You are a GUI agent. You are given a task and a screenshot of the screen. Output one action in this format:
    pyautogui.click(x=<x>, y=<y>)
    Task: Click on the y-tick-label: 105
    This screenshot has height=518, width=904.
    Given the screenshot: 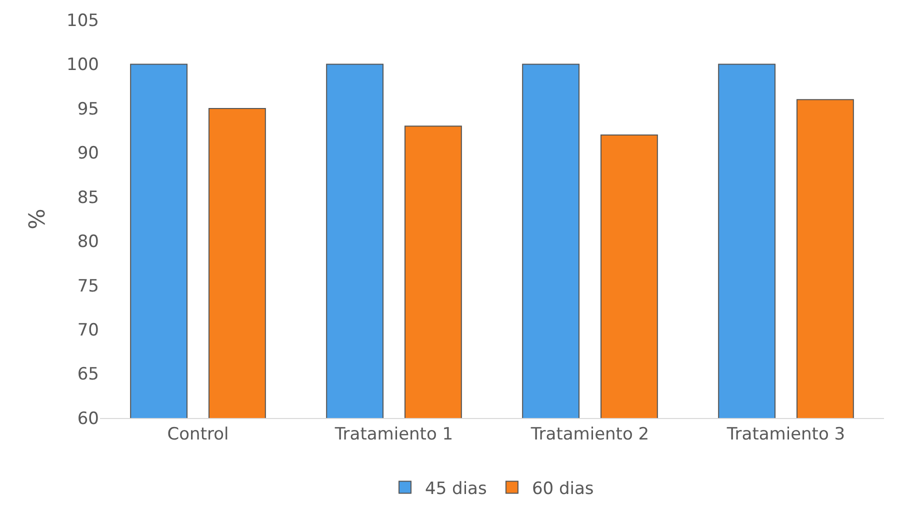 What is the action you would take?
    pyautogui.click(x=82, y=20)
    